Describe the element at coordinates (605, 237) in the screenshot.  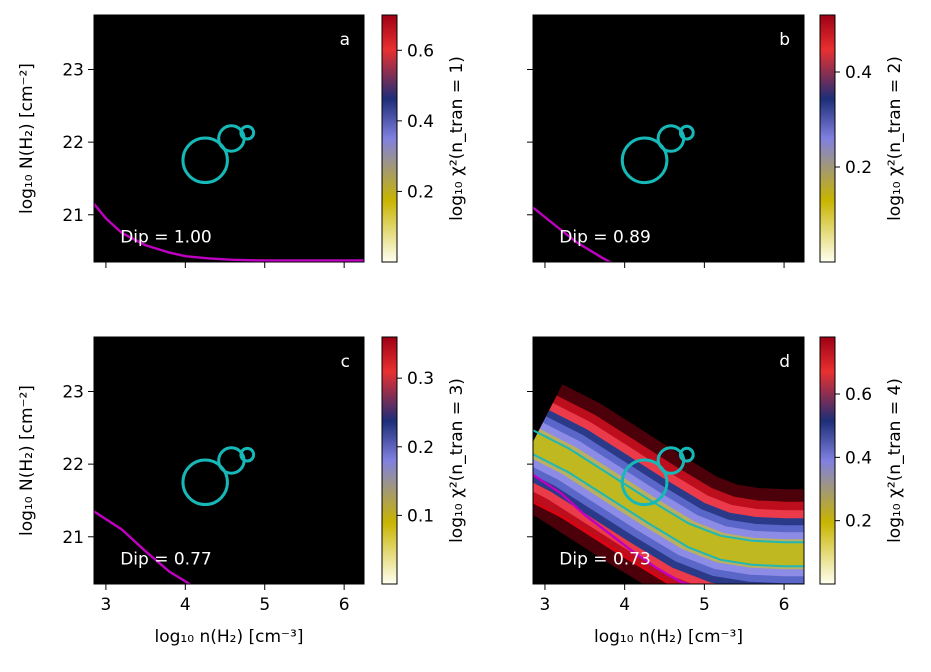
I see `dip-label: Dip = 0.89` at that location.